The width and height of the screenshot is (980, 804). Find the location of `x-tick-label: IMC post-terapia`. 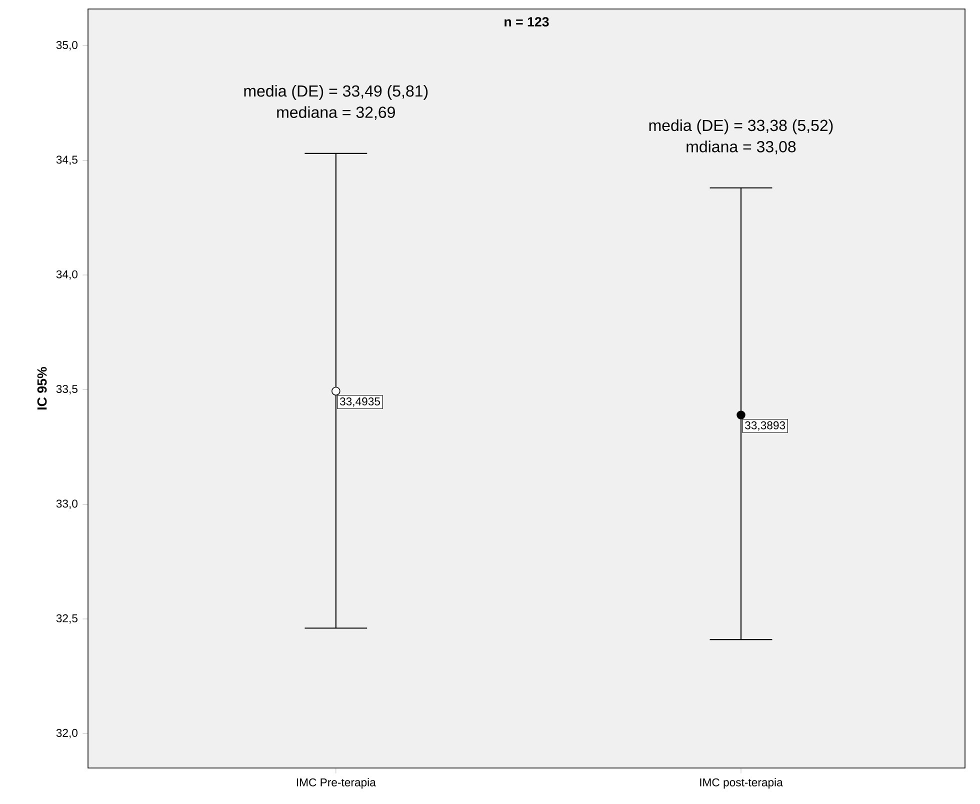

x-tick-label: IMC post-terapia is located at coordinates (741, 783).